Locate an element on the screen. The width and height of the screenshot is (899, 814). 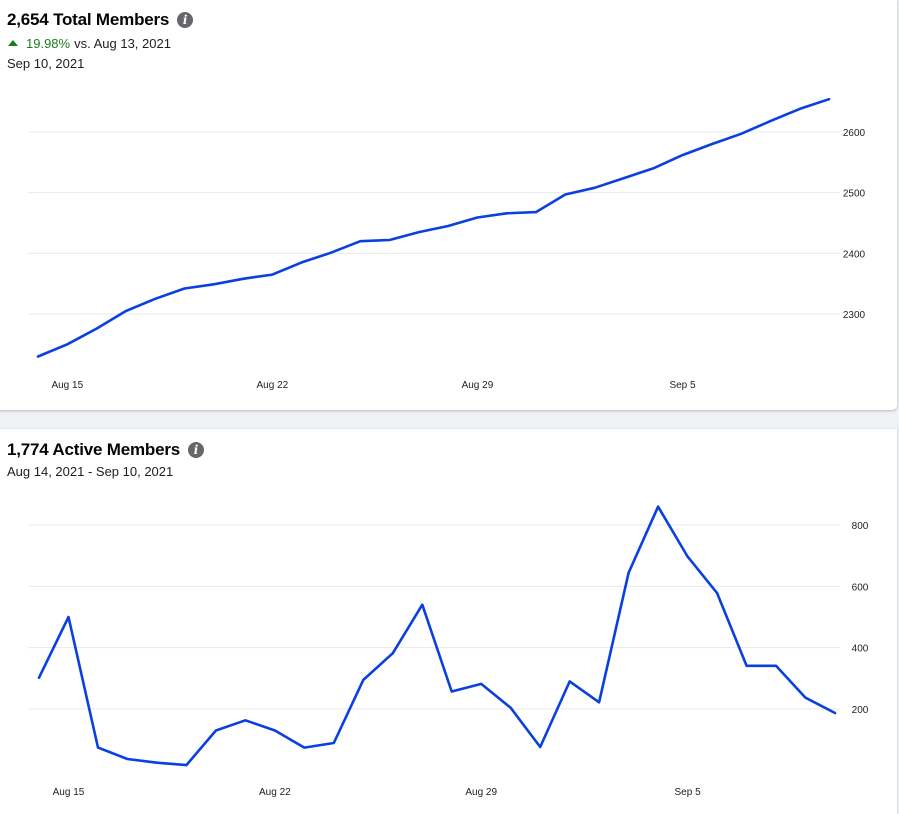
y-tick-label: 800 is located at coordinates (860, 526).